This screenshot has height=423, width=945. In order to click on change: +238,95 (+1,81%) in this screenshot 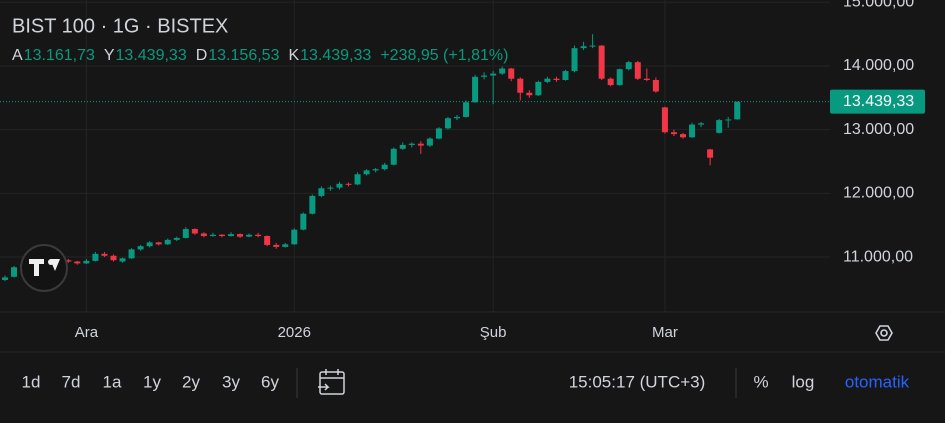, I will do `click(444, 55)`.